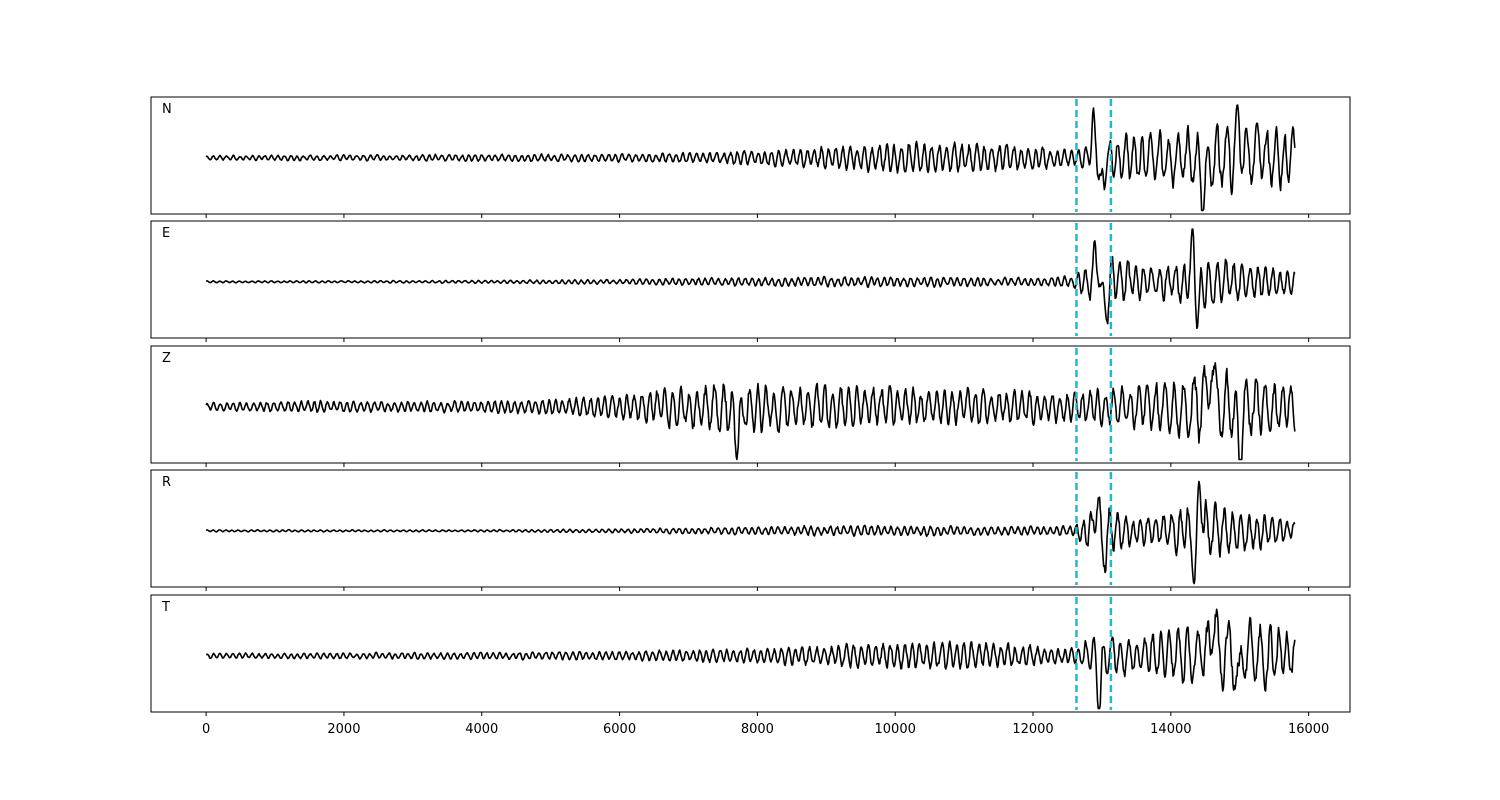 This screenshot has width=1500, height=800. I want to click on waveform-n, so click(750, 158).